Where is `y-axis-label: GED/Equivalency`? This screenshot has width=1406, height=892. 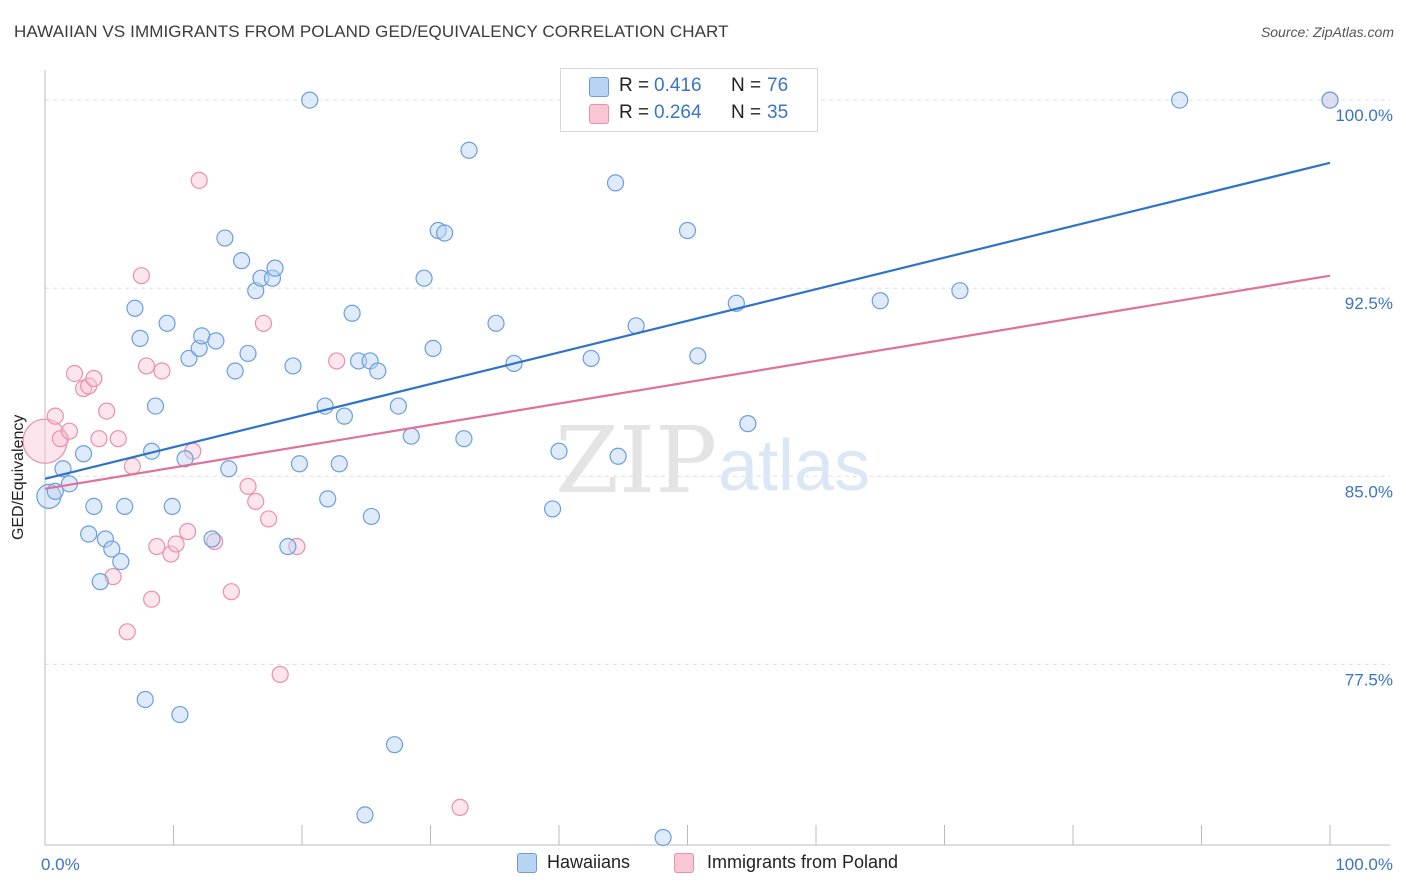
y-axis-label: GED/Equivalency is located at coordinates (18, 477).